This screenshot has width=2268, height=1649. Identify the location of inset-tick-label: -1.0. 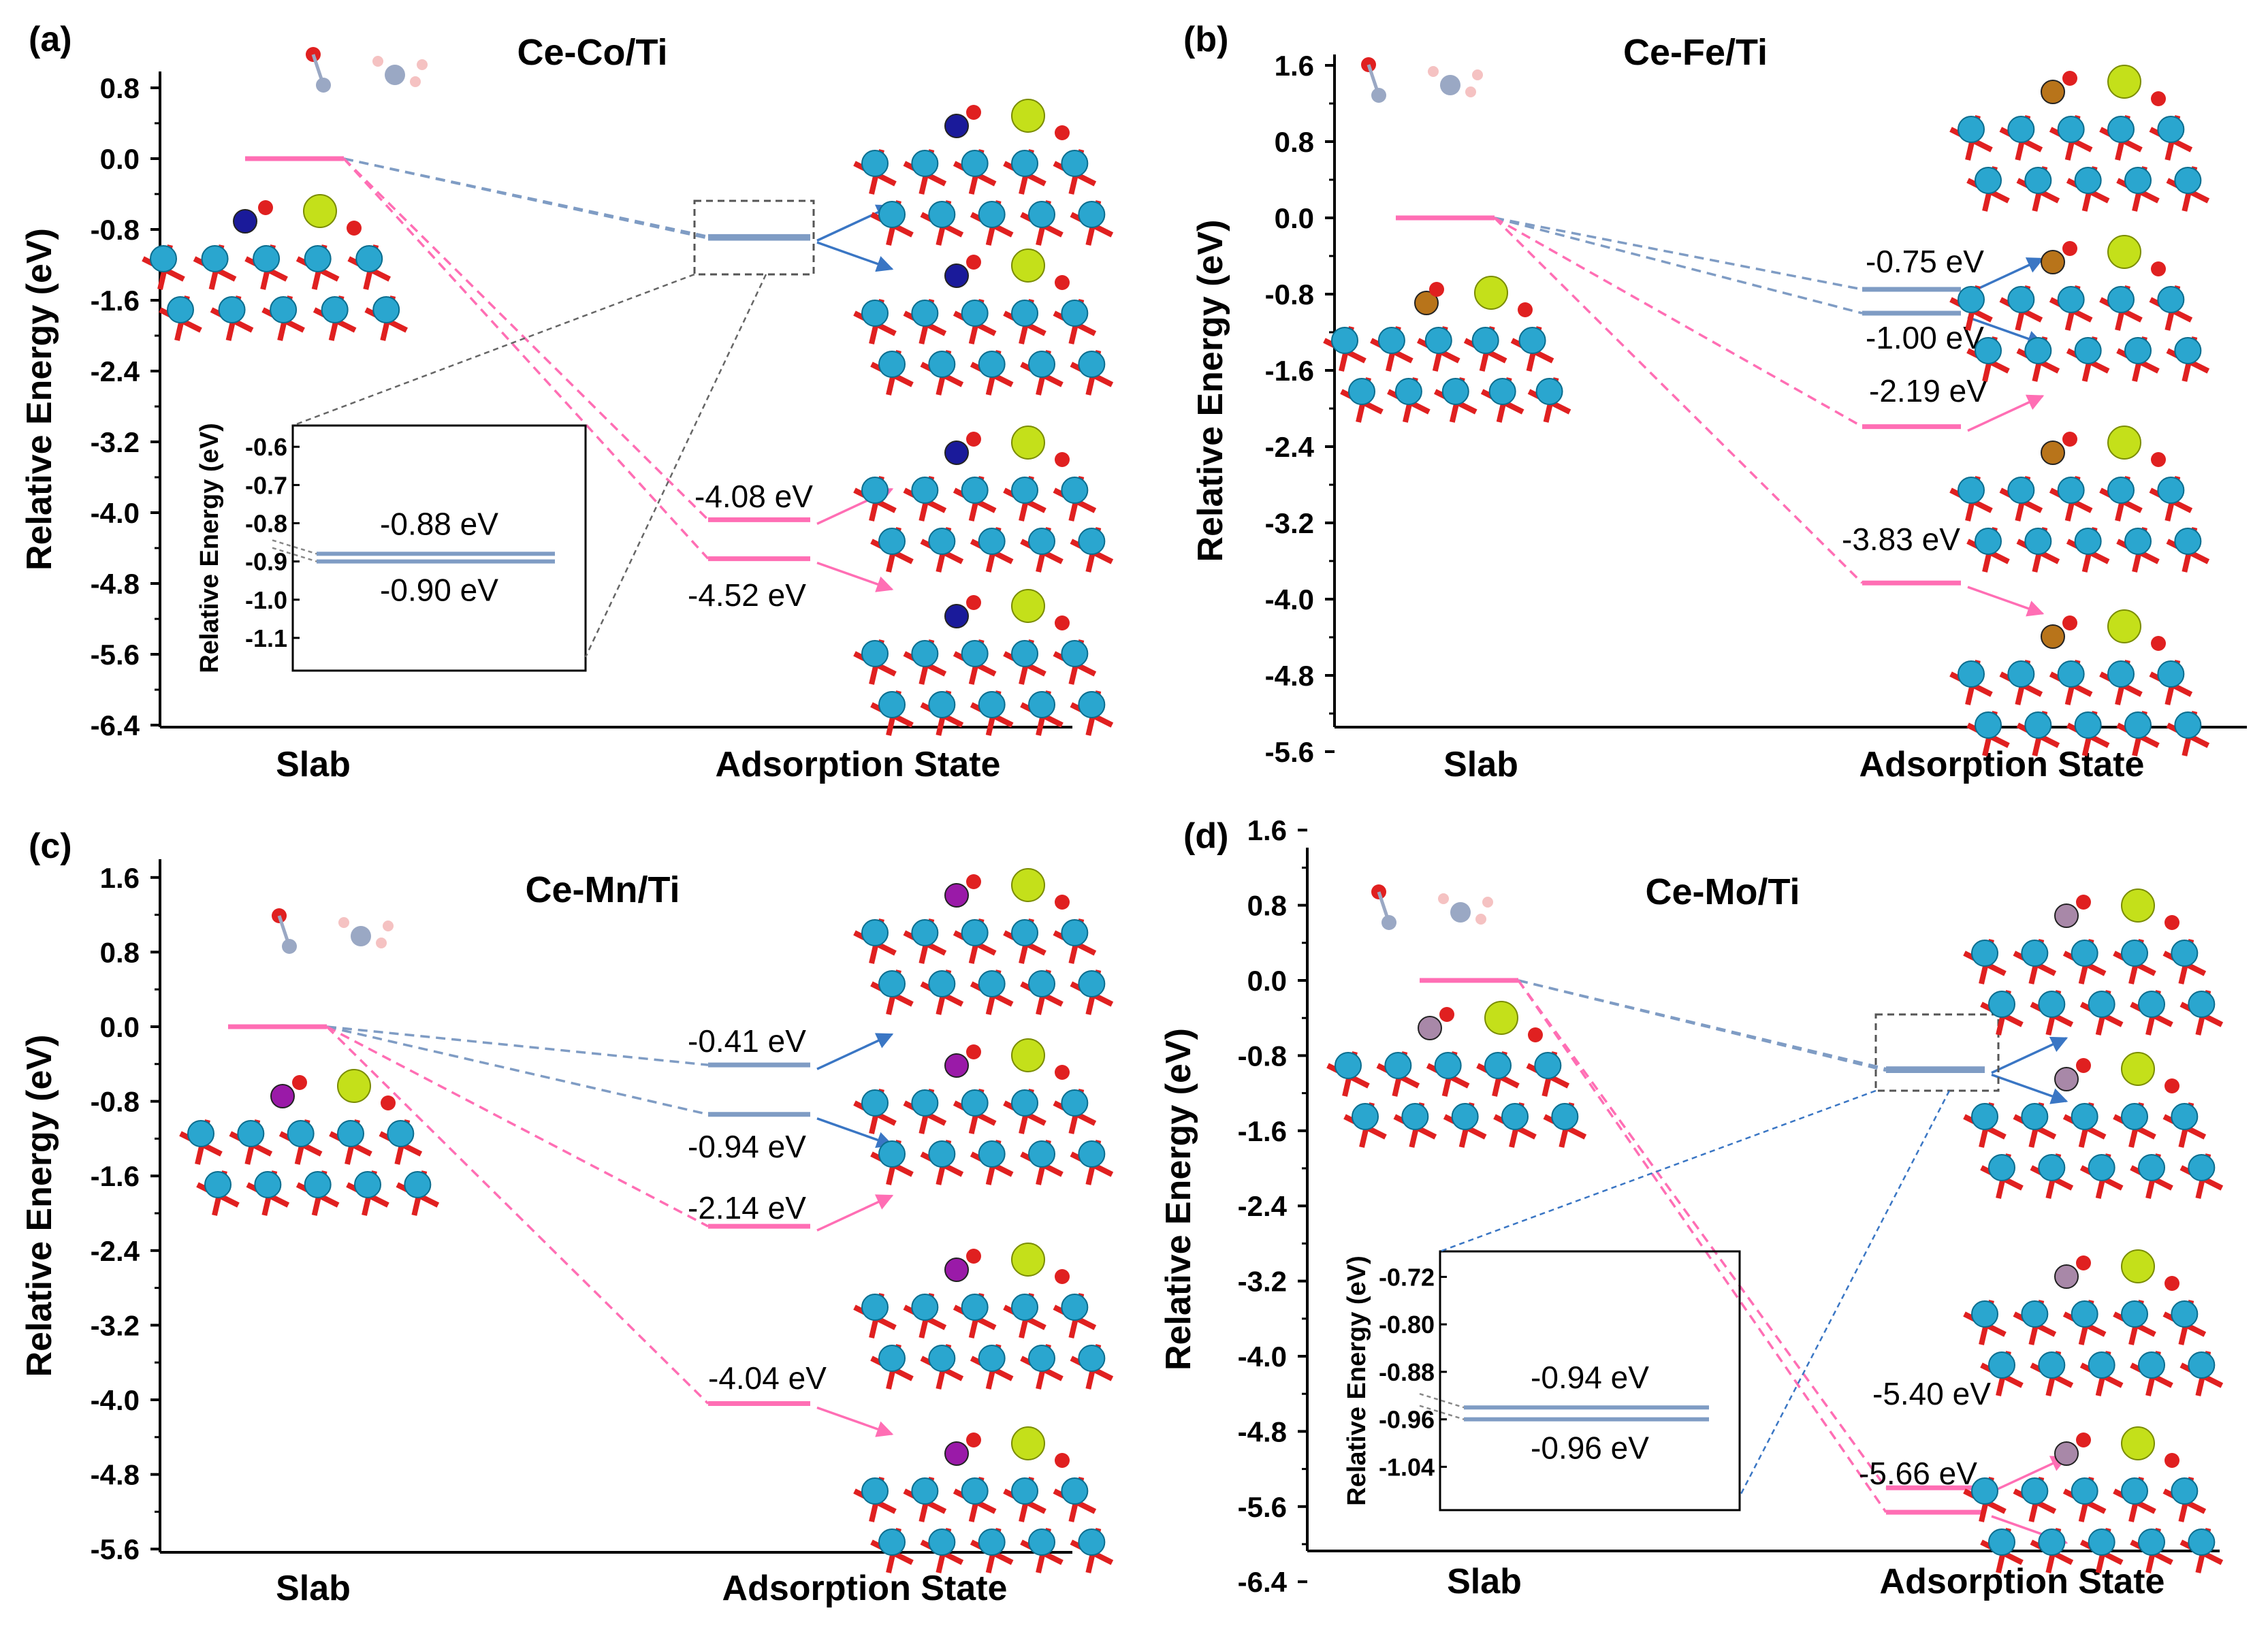
(266, 600).